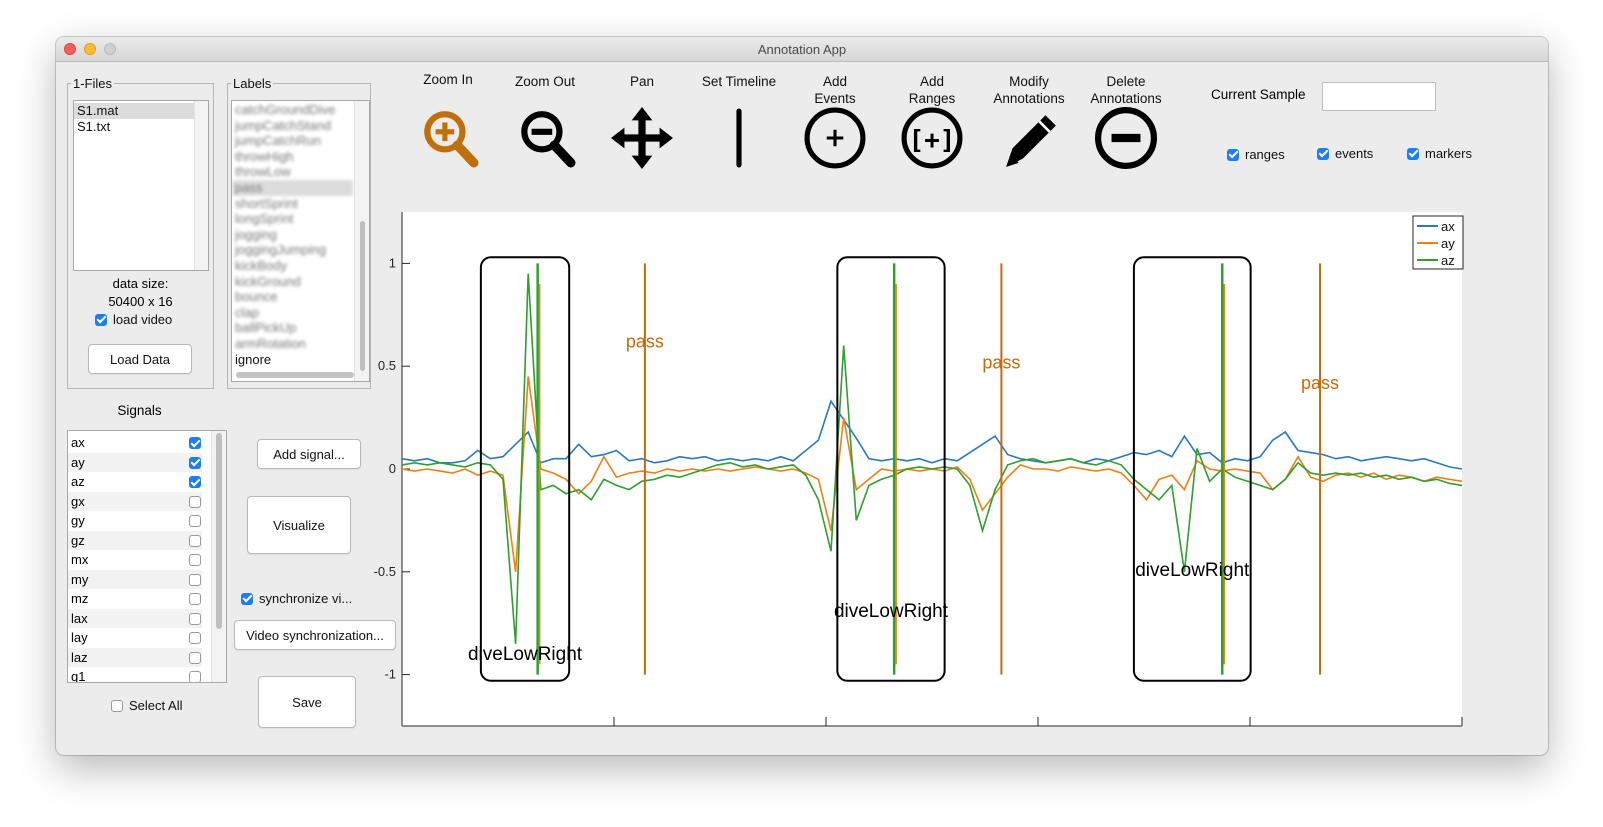 Image resolution: width=1603 pixels, height=827 pixels. I want to click on signal-row: az, so click(135, 482).